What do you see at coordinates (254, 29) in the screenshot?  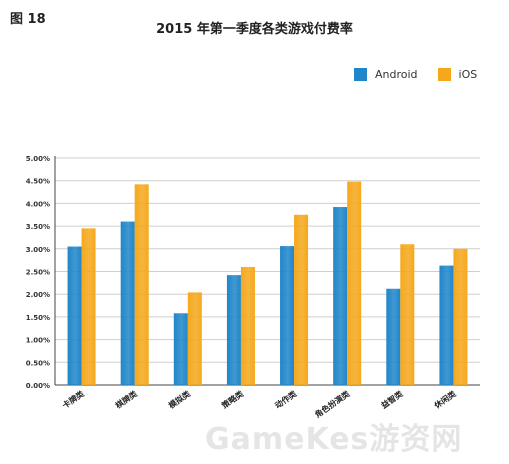 I see `chart-title: 2015 年第一季度各类游戏付费率` at bounding box center [254, 29].